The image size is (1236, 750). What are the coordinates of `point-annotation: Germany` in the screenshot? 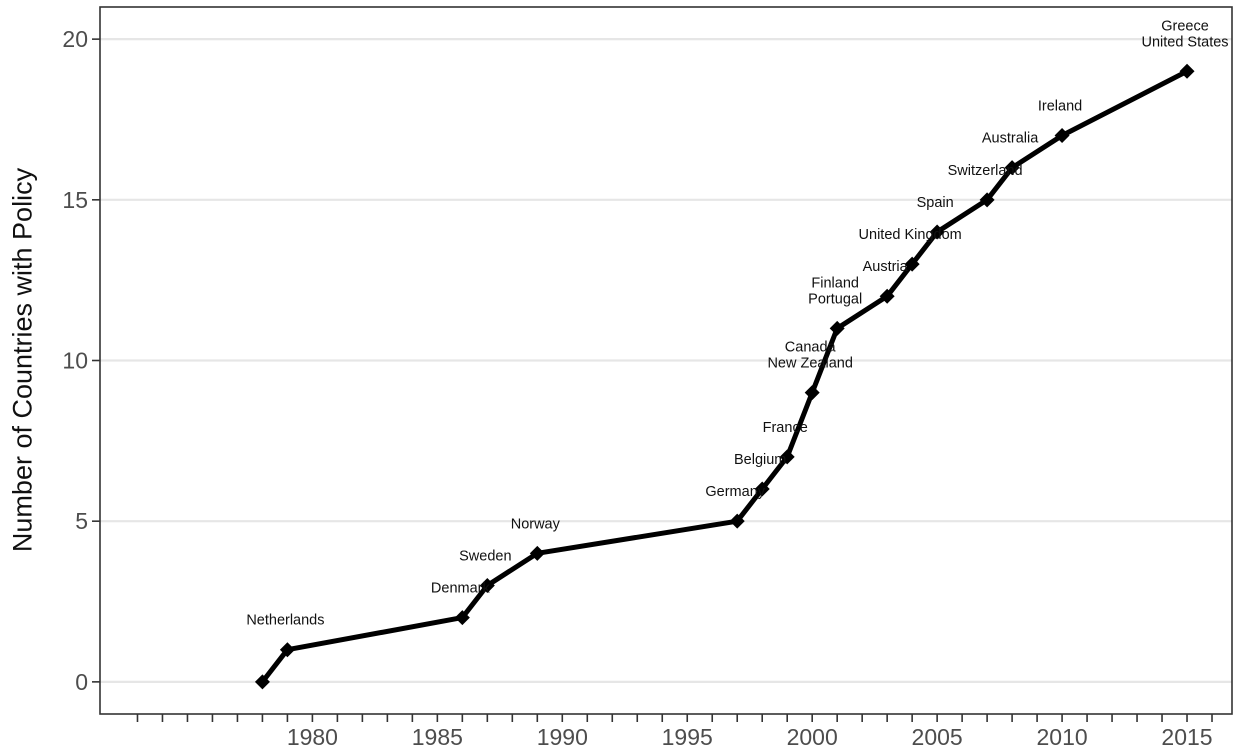 It's located at (735, 492).